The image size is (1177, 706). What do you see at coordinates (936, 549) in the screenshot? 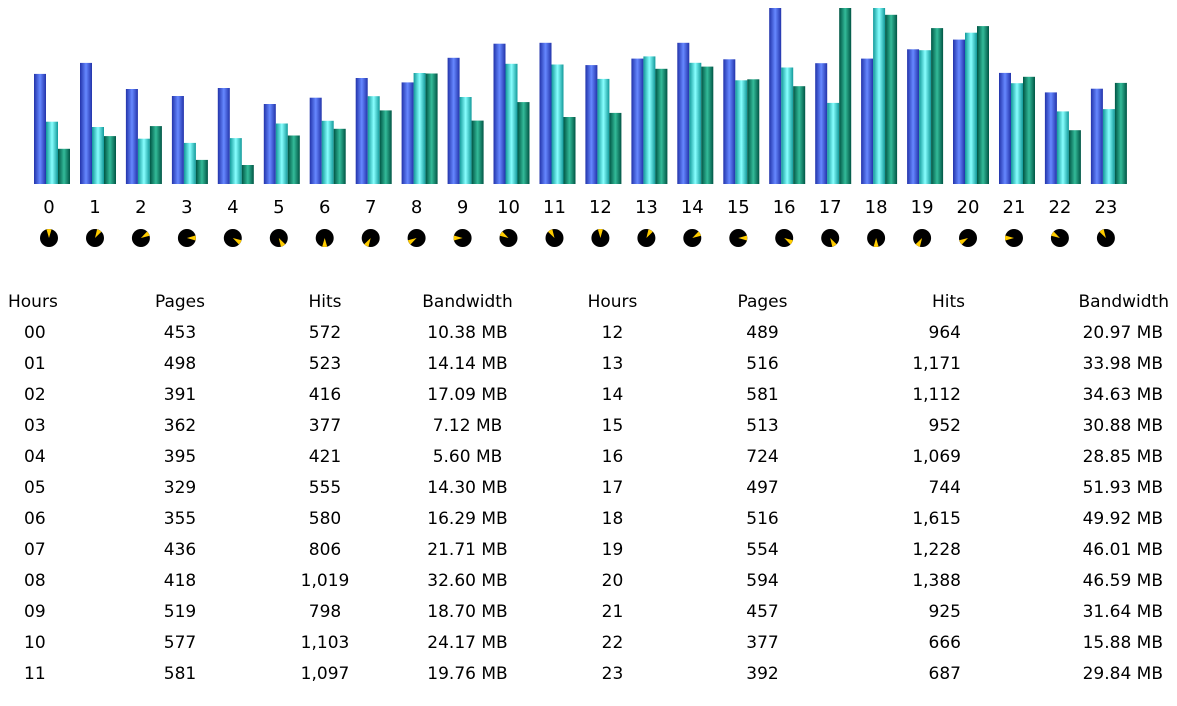
I see `hits-cell: 1,228` at bounding box center [936, 549].